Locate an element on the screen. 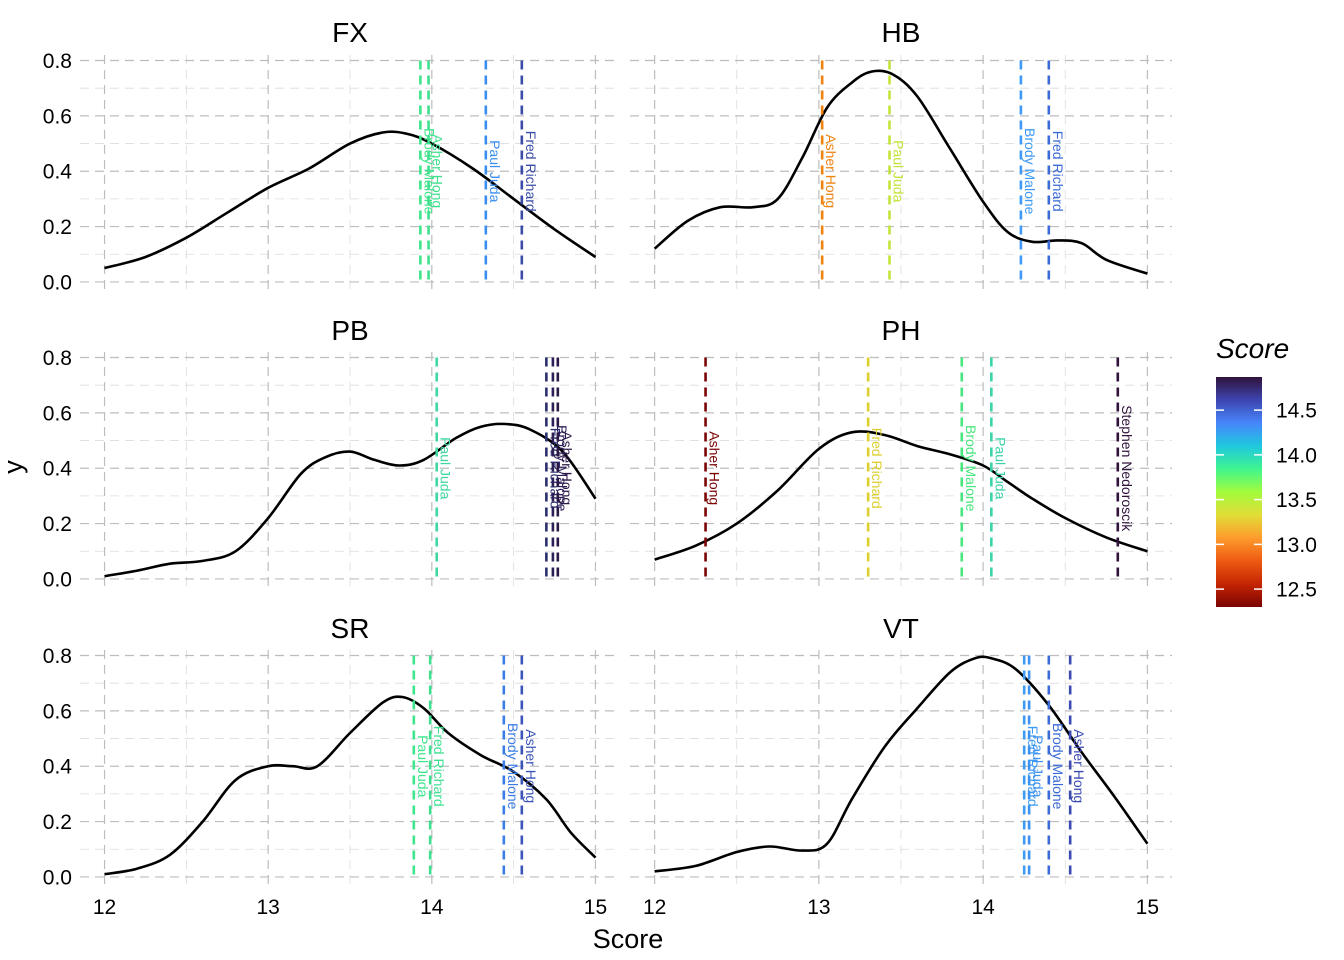 Image resolution: width=1344 pixels, height=960 pixels. colorbar-tick-label: 14.5 is located at coordinates (1296, 411).